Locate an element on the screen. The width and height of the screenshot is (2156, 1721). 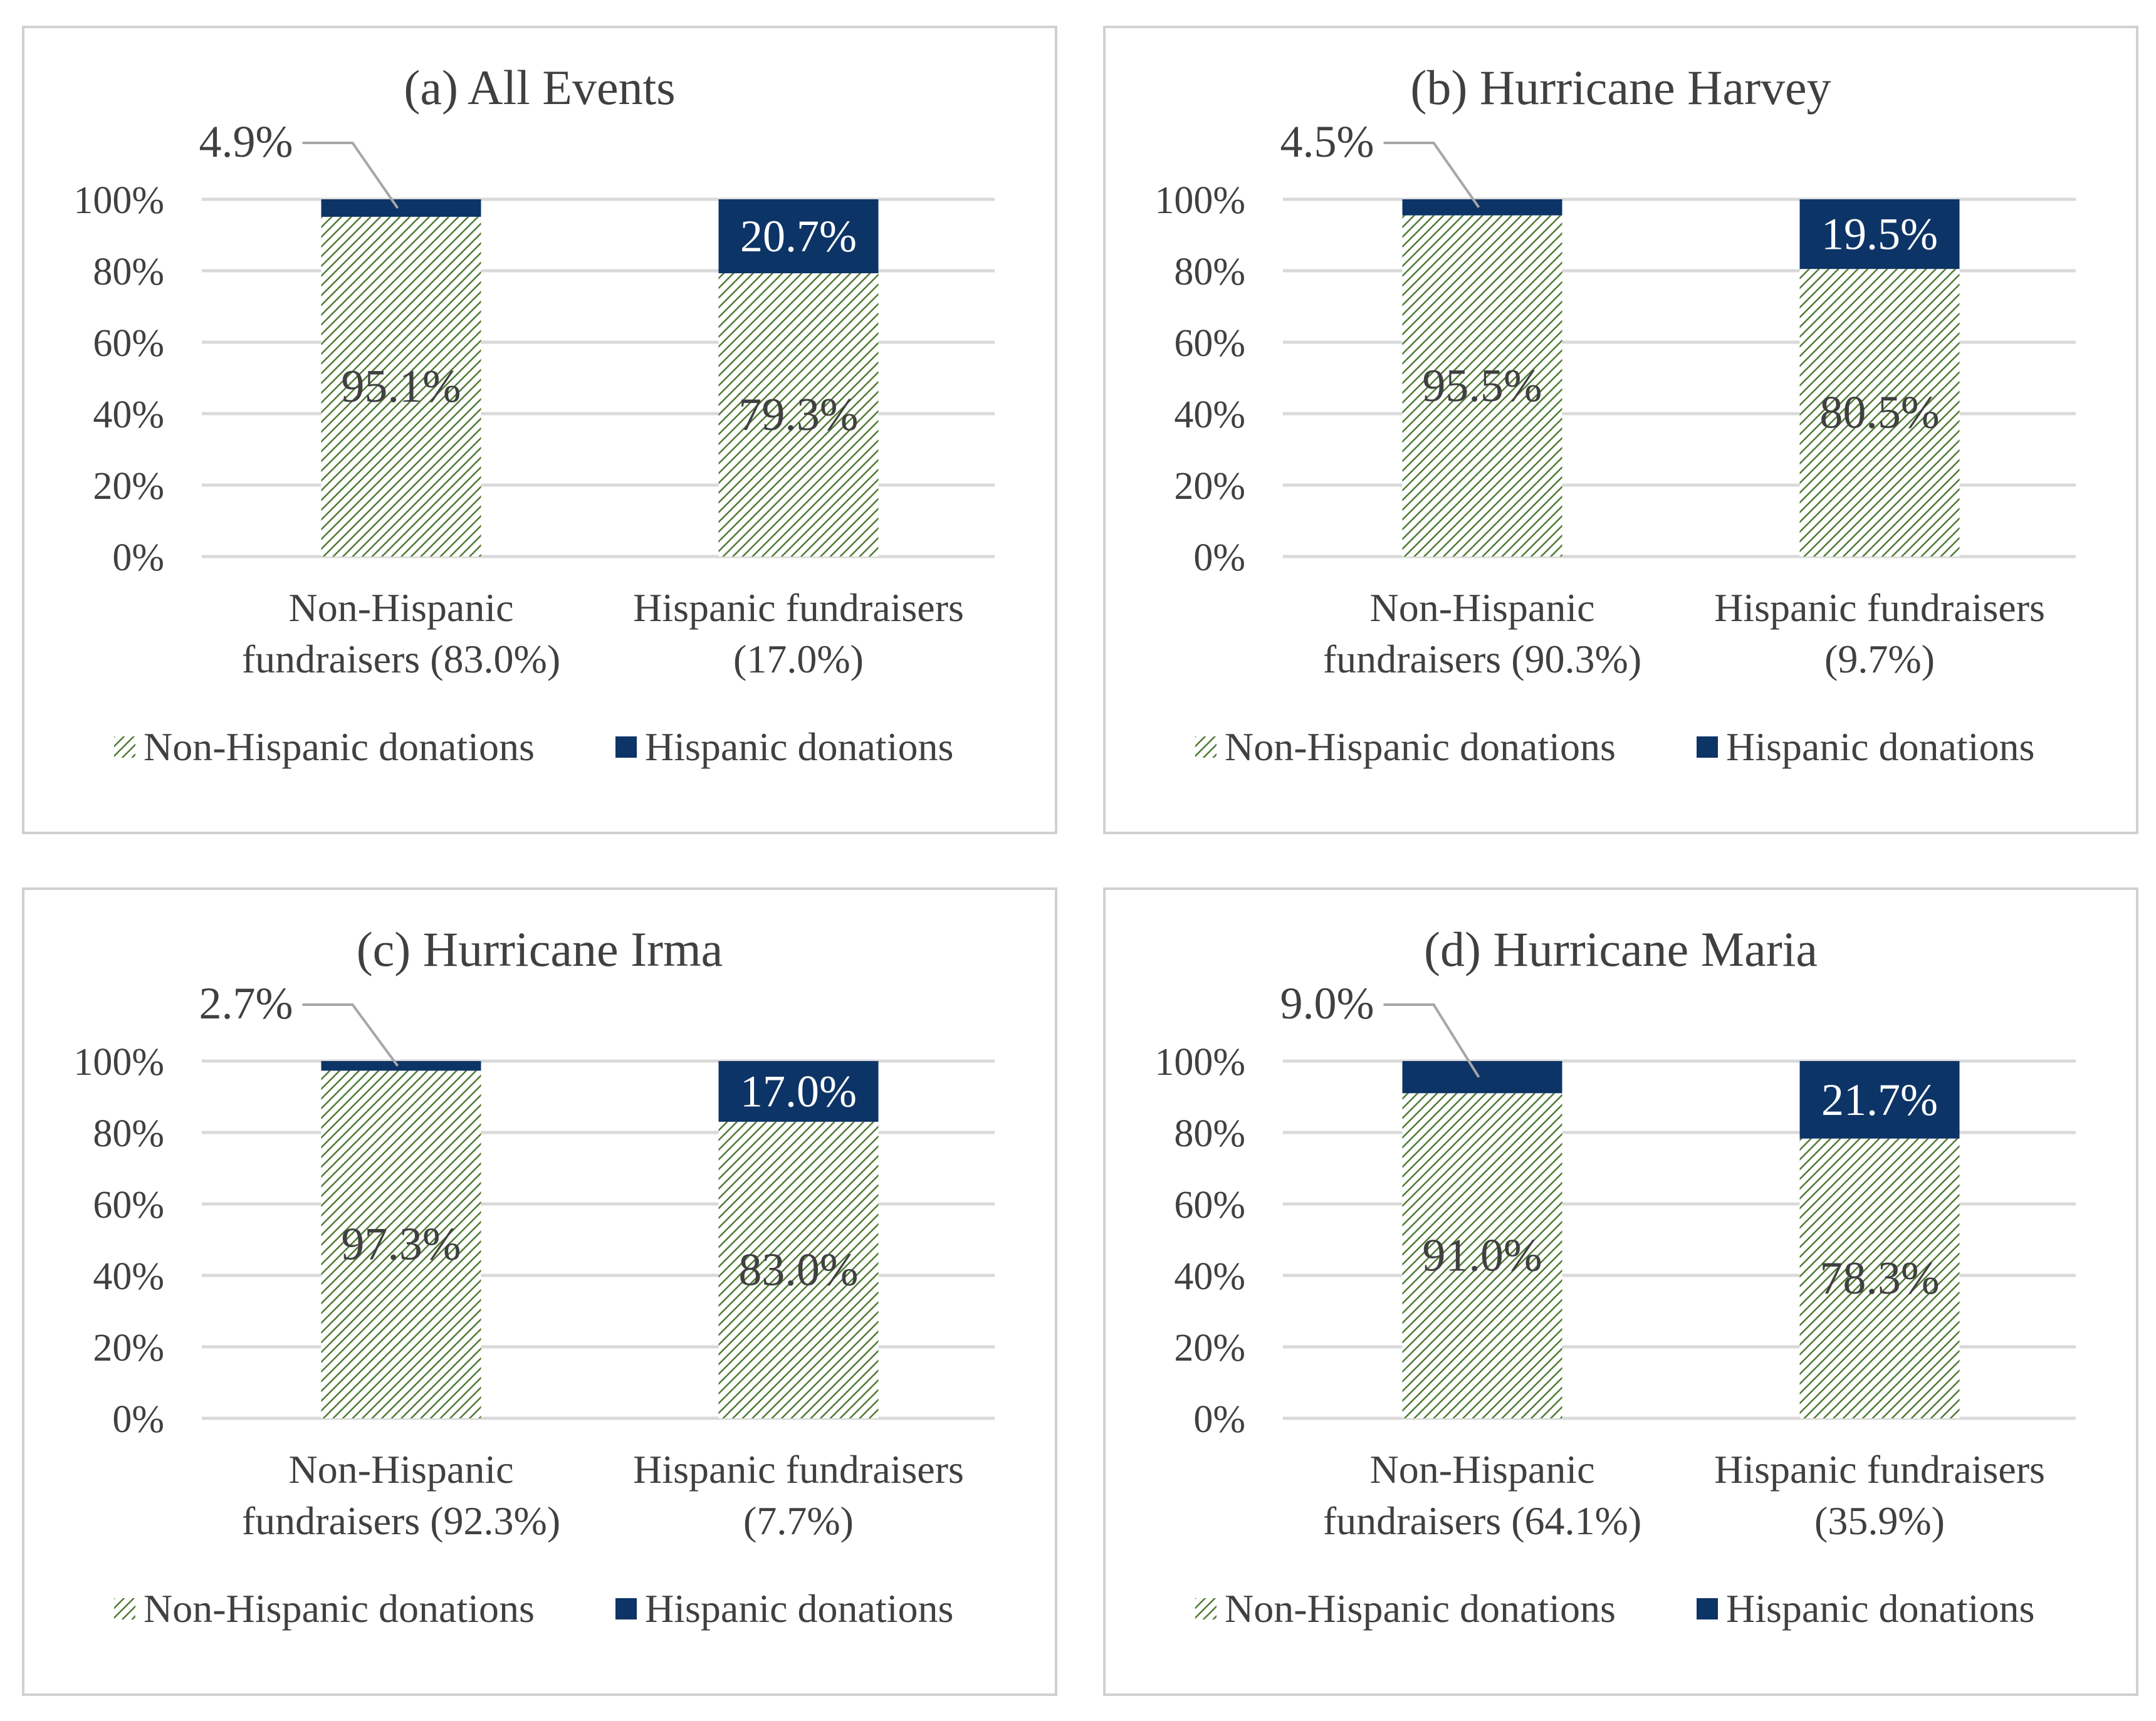
data-label-non-hispanic: 78.3% is located at coordinates (1879, 1278).